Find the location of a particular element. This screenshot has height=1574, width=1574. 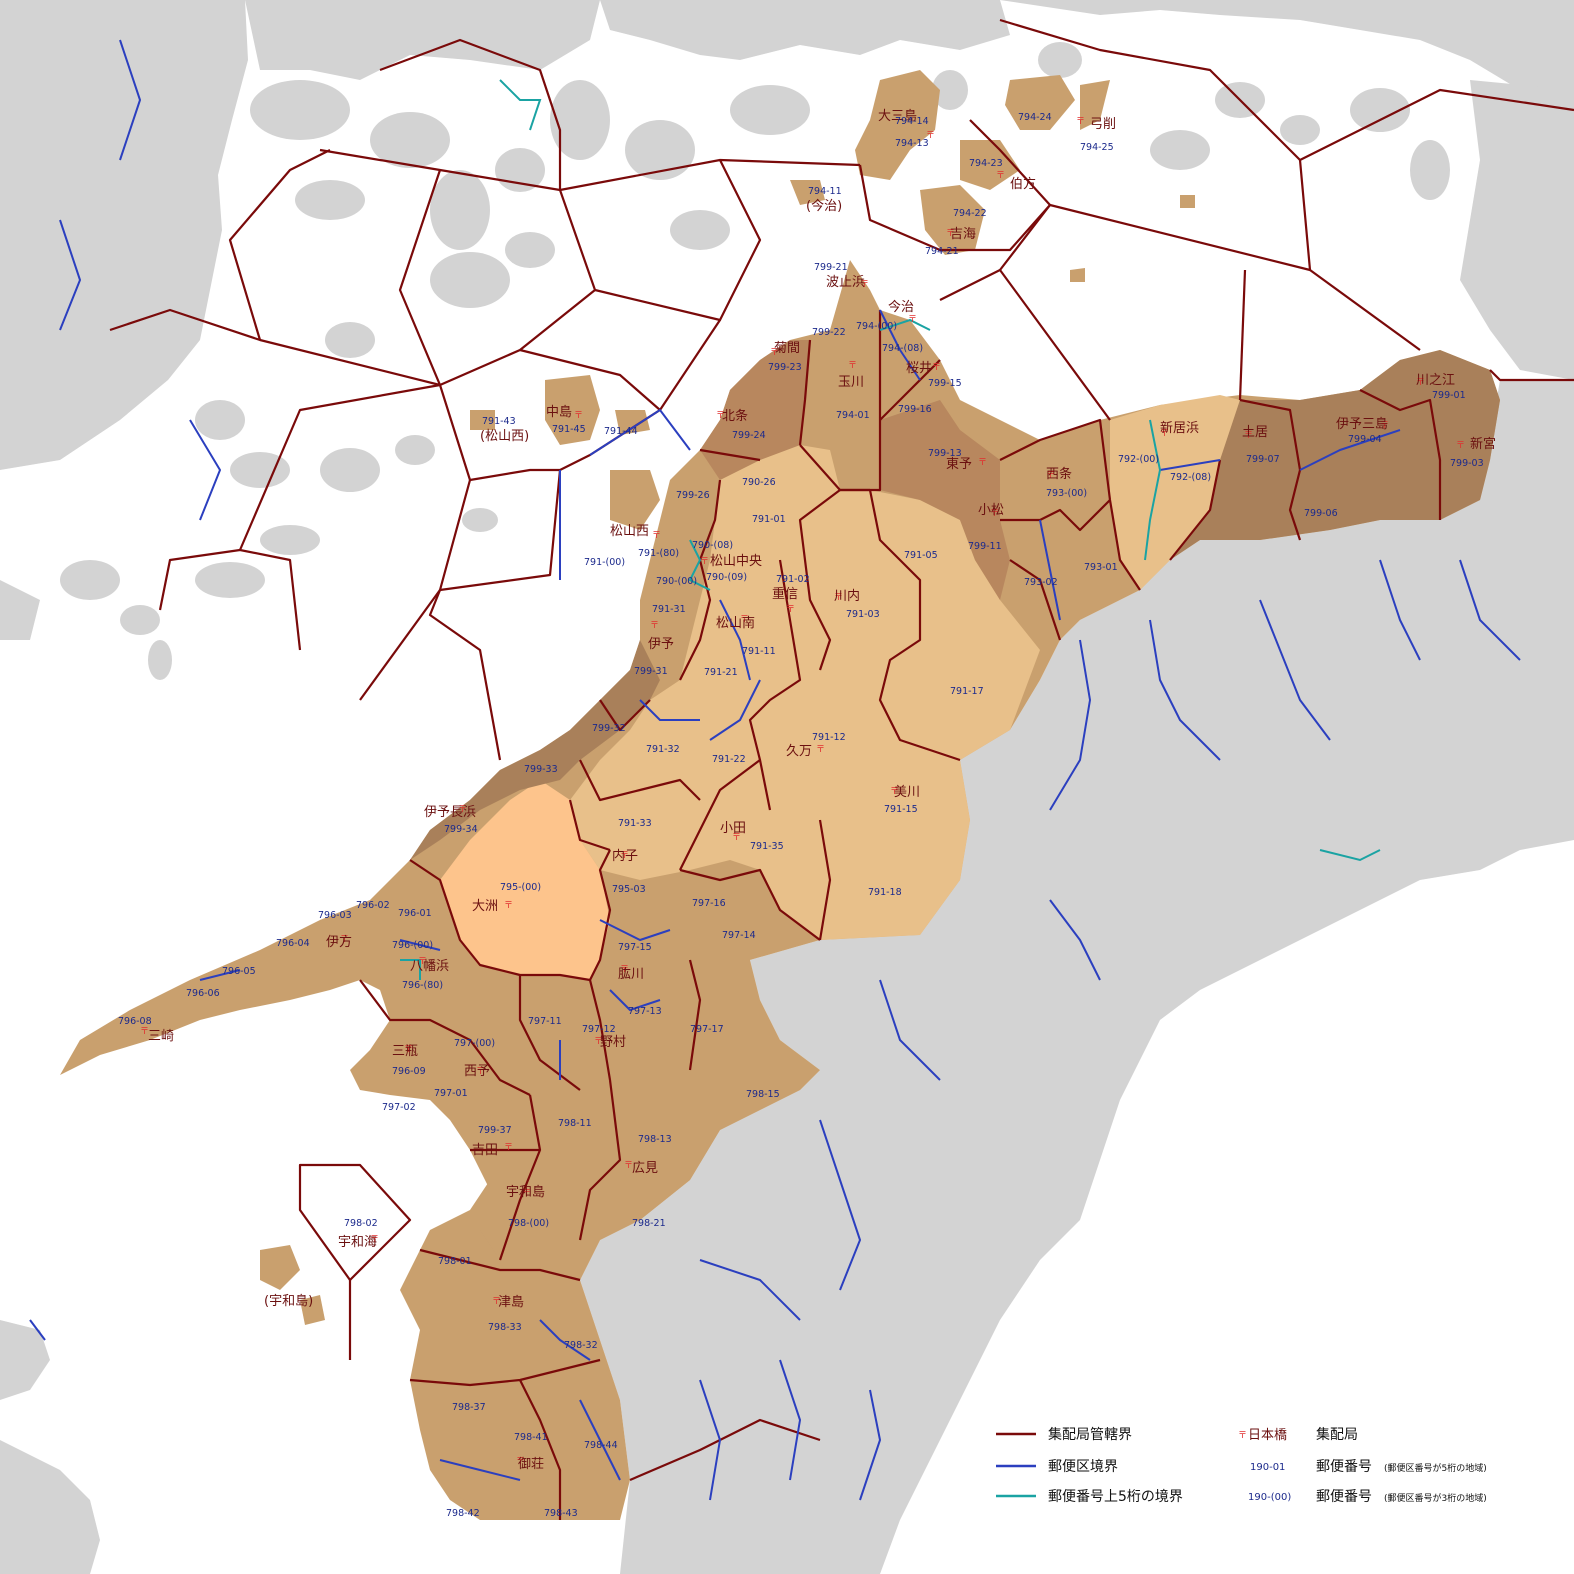

postal-code-label: 799-16 is located at coordinates (915, 409).